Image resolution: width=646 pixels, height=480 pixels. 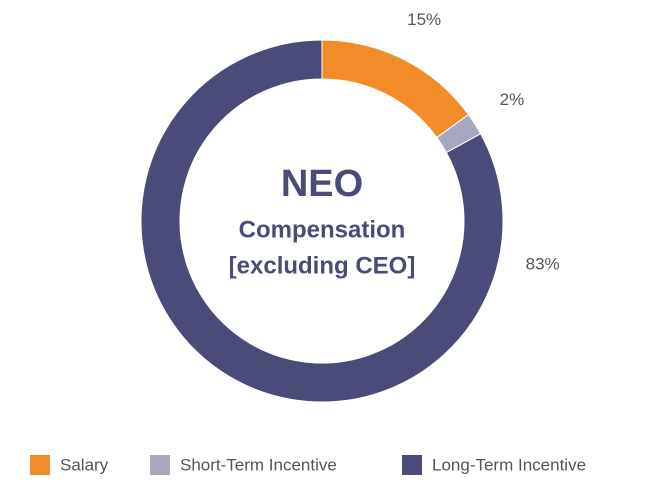 What do you see at coordinates (322, 229) in the screenshot?
I see `center-subtitle: Compensation` at bounding box center [322, 229].